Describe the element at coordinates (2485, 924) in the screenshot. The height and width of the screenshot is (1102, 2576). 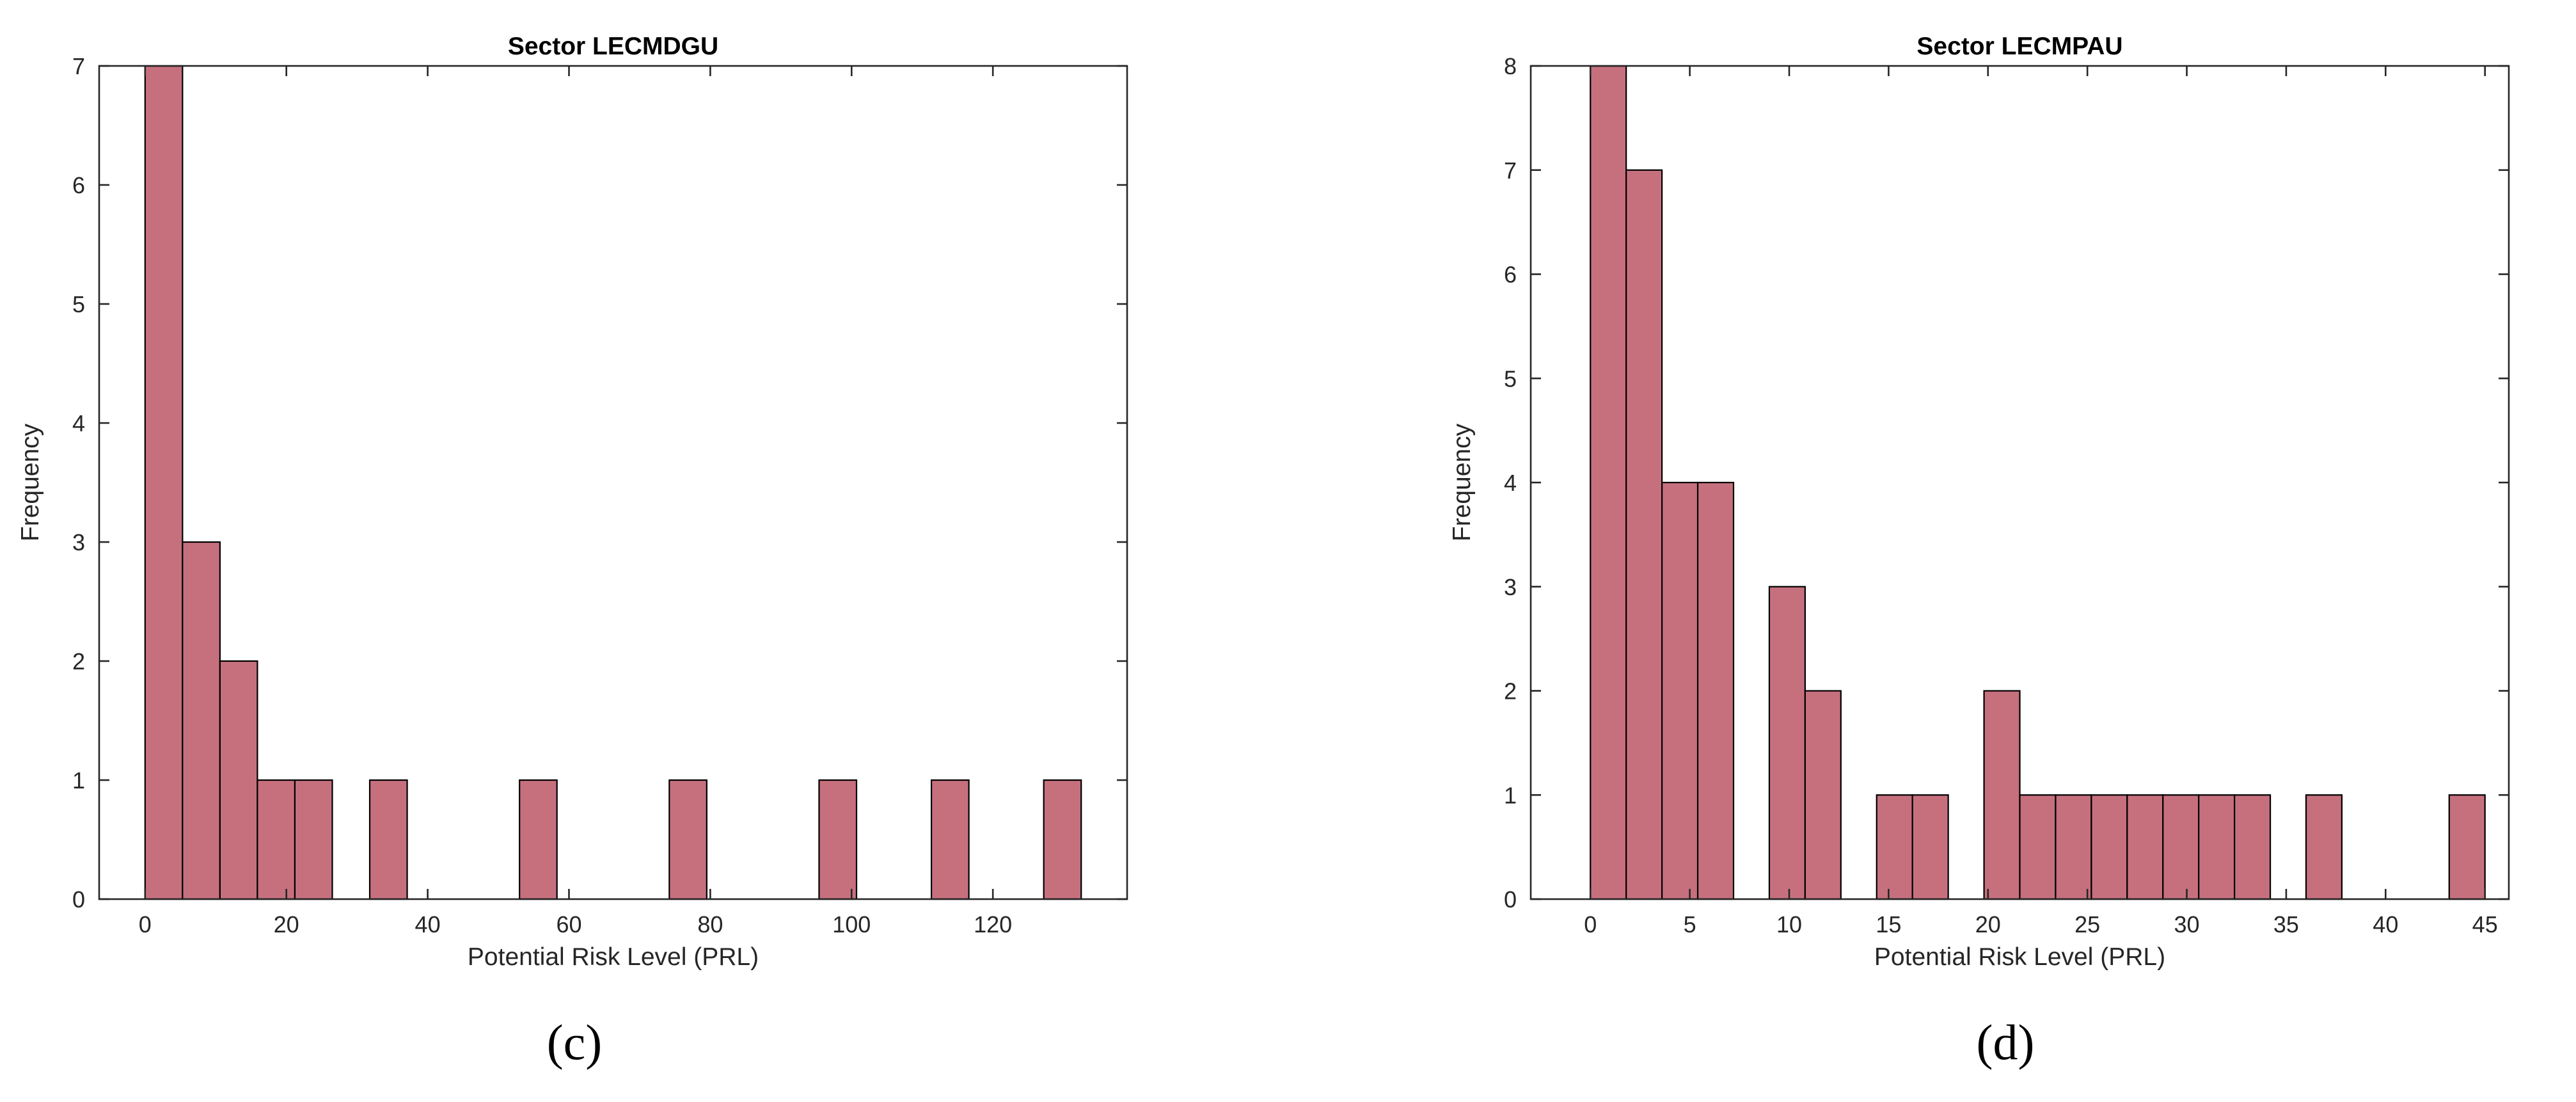
I see `x-tick-label: 45` at that location.